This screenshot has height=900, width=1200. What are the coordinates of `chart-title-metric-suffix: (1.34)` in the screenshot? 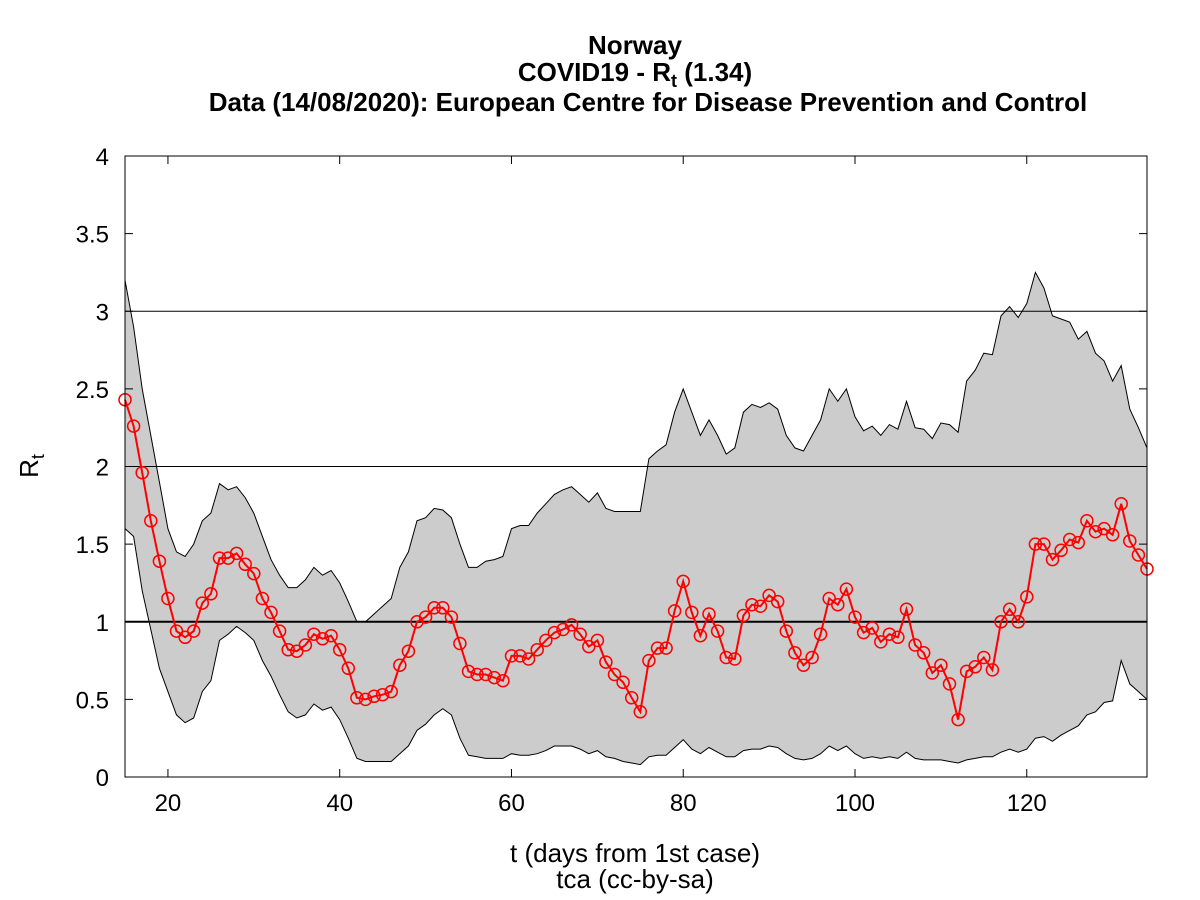 It's located at (715, 72).